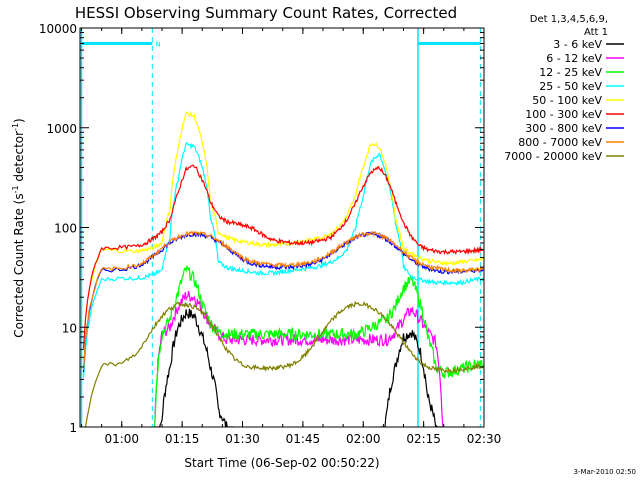  I want to click on legend-label-5: 100 - 300 keV, so click(563, 114).